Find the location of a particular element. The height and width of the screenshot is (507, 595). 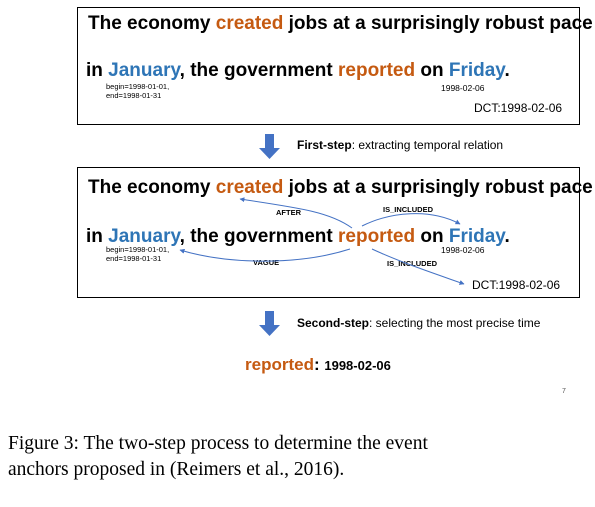

after-arrow is located at coordinates (296, 213).